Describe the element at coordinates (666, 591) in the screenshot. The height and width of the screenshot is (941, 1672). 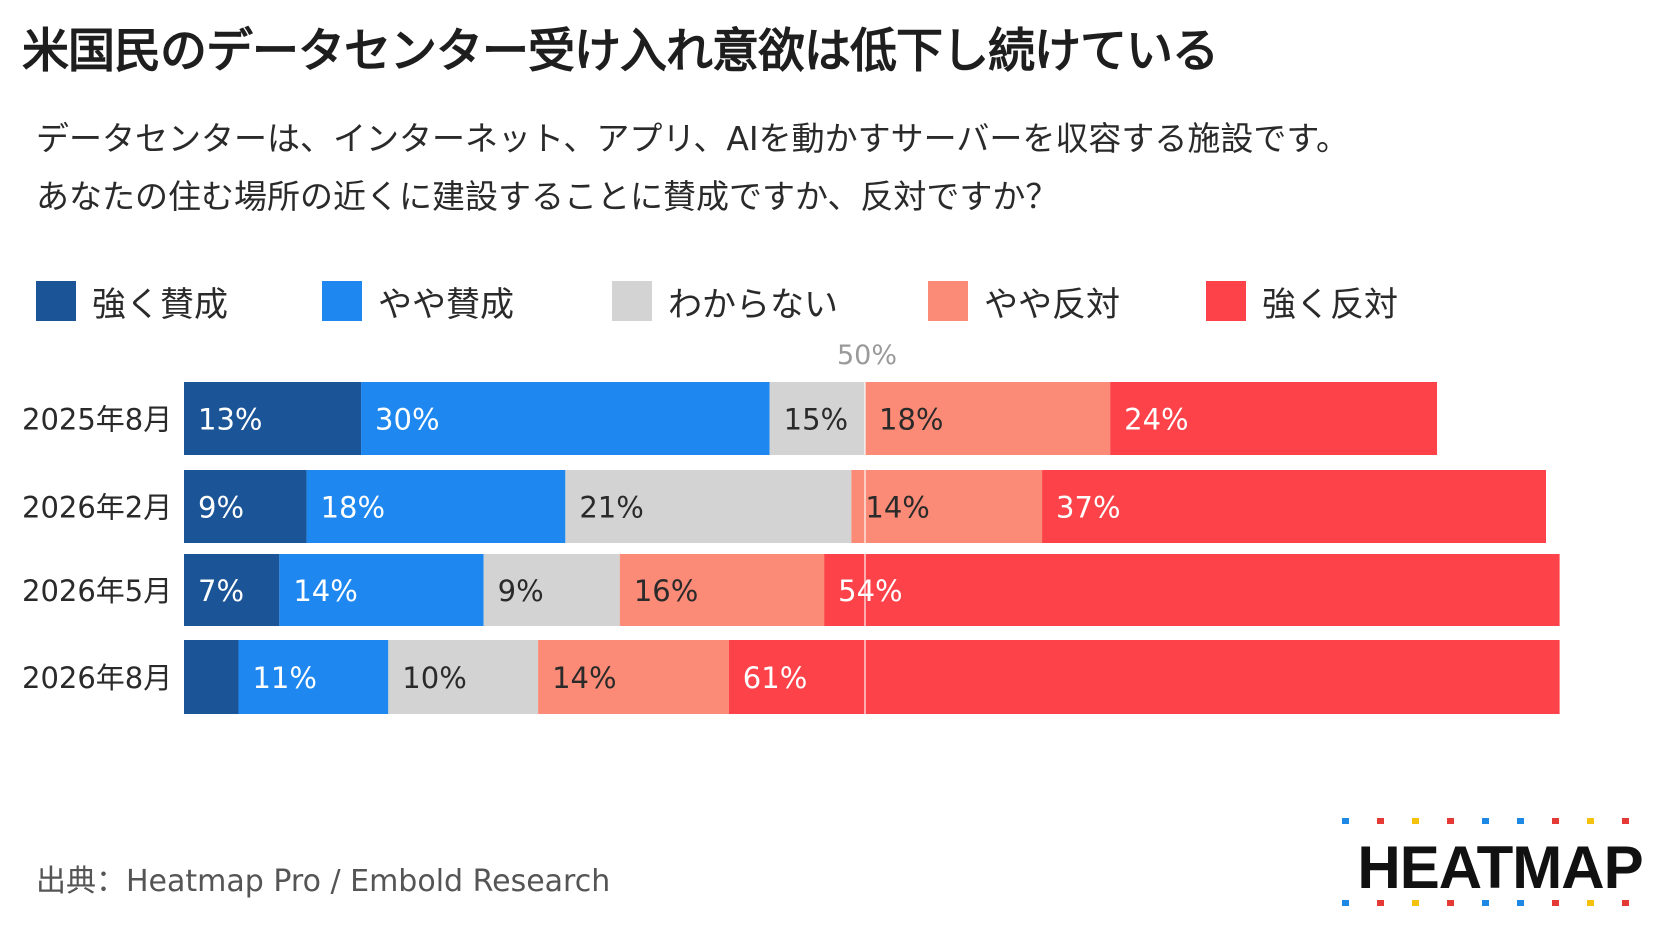
I see `data-label: 16%` at that location.